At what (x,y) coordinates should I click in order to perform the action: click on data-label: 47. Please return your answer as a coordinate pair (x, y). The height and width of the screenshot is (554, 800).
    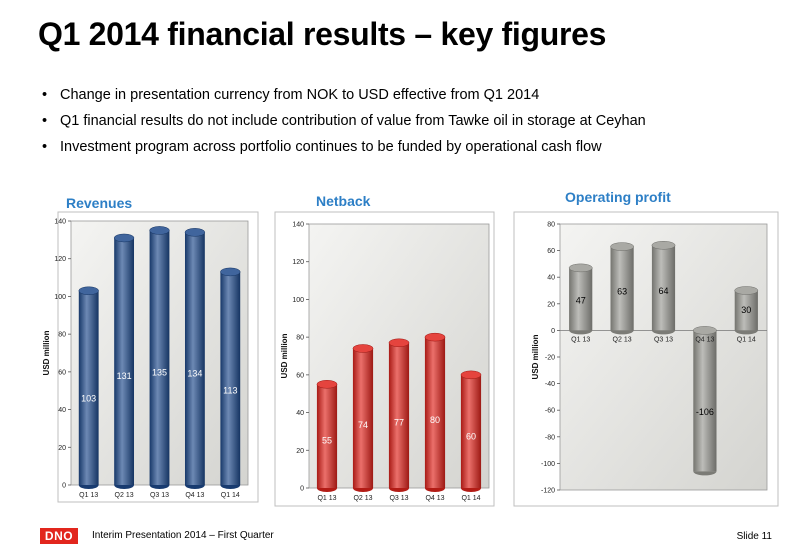
    Looking at the image, I should click on (581, 301).